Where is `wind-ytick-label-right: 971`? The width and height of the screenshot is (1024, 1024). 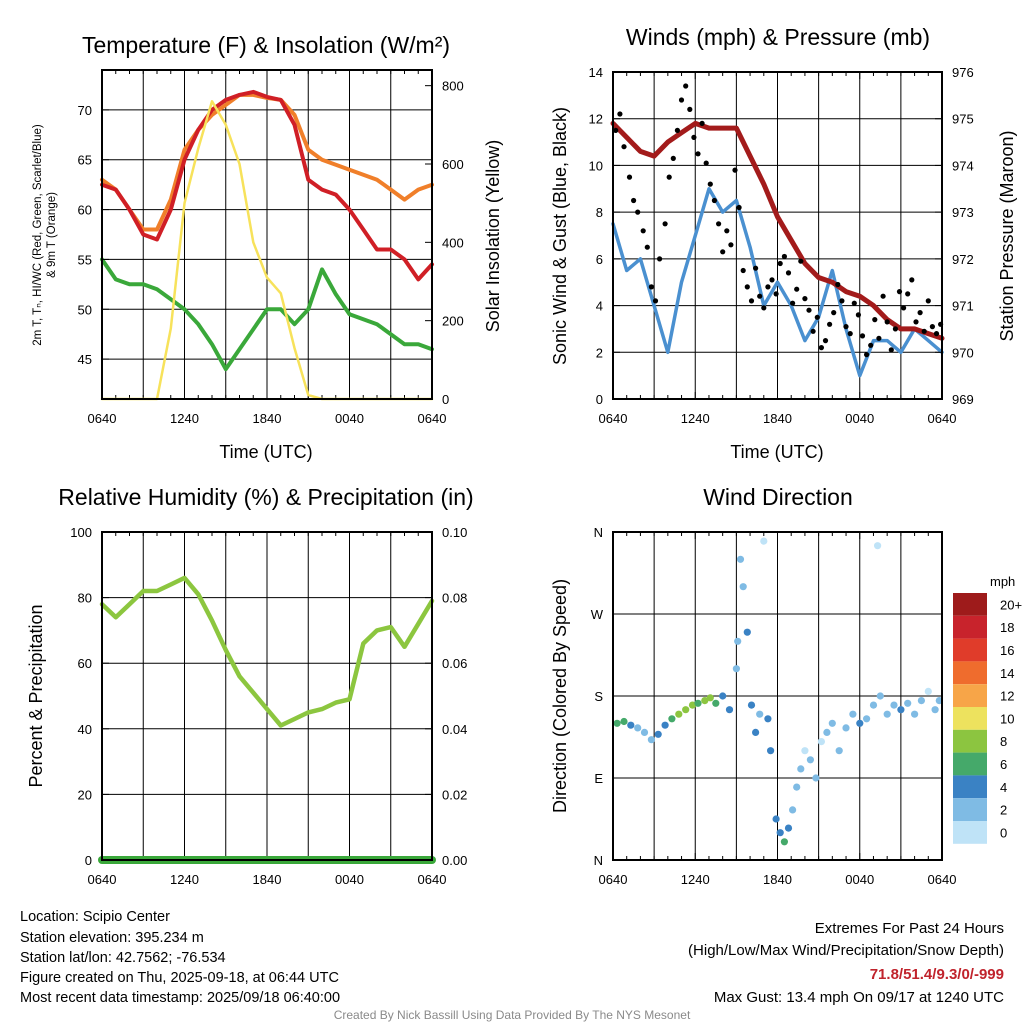 wind-ytick-label-right: 971 is located at coordinates (963, 306).